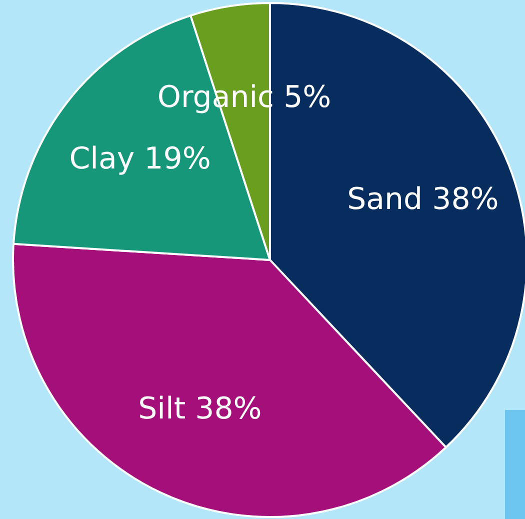  Describe the element at coordinates (423, 199) in the screenshot. I see `slice-label: Sand 38%` at that location.